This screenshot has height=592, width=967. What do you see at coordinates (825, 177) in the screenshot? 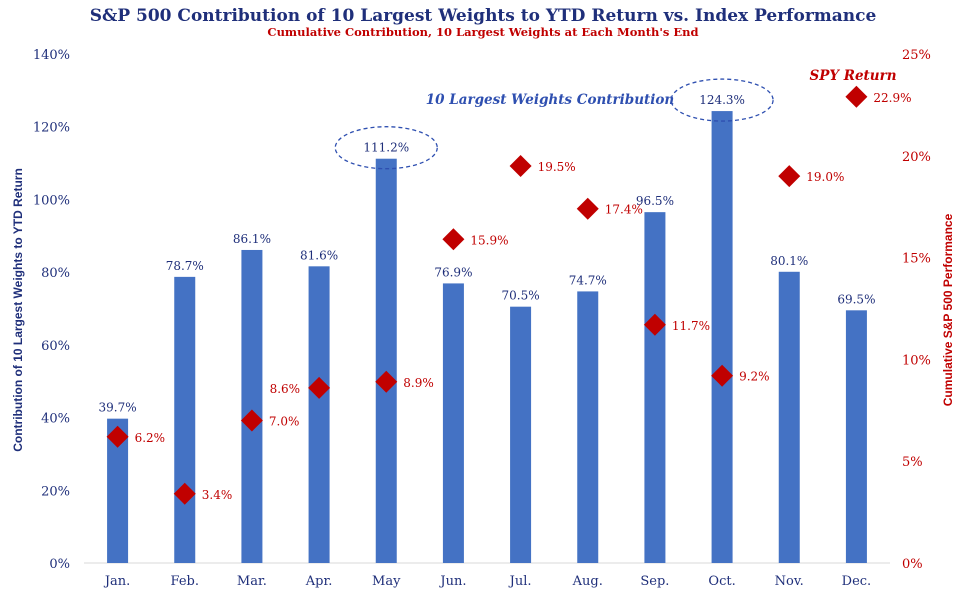
I see `spy-return-label: 19.0%` at bounding box center [825, 177].